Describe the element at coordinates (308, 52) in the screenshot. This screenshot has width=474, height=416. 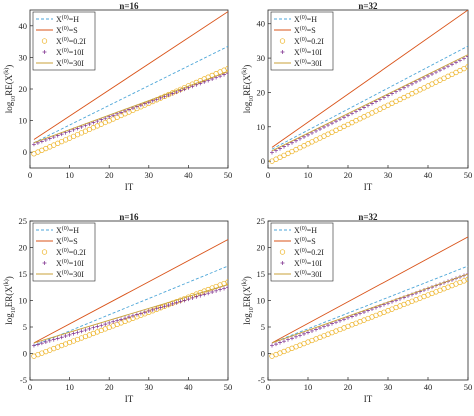
I see `legend-label: X(0)=10I` at that location.